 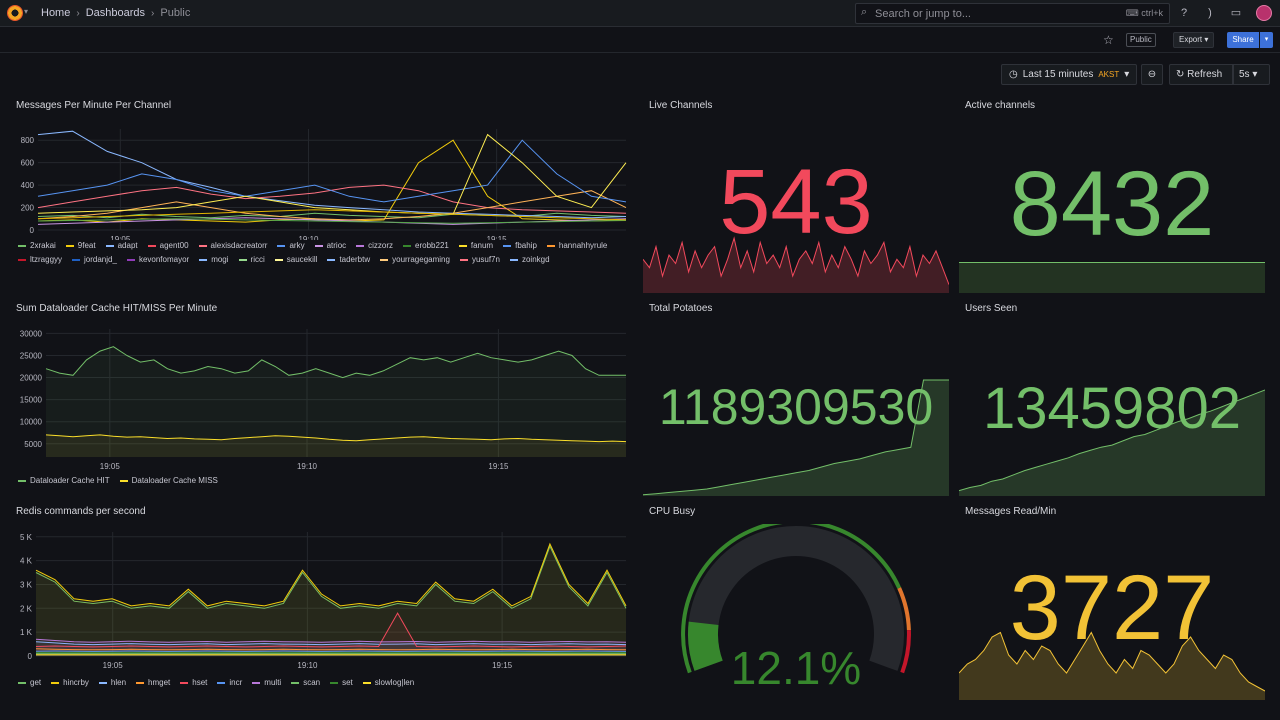 What do you see at coordinates (168, 480) in the screenshot?
I see `legend-item: Dataloader Cache MISS` at bounding box center [168, 480].